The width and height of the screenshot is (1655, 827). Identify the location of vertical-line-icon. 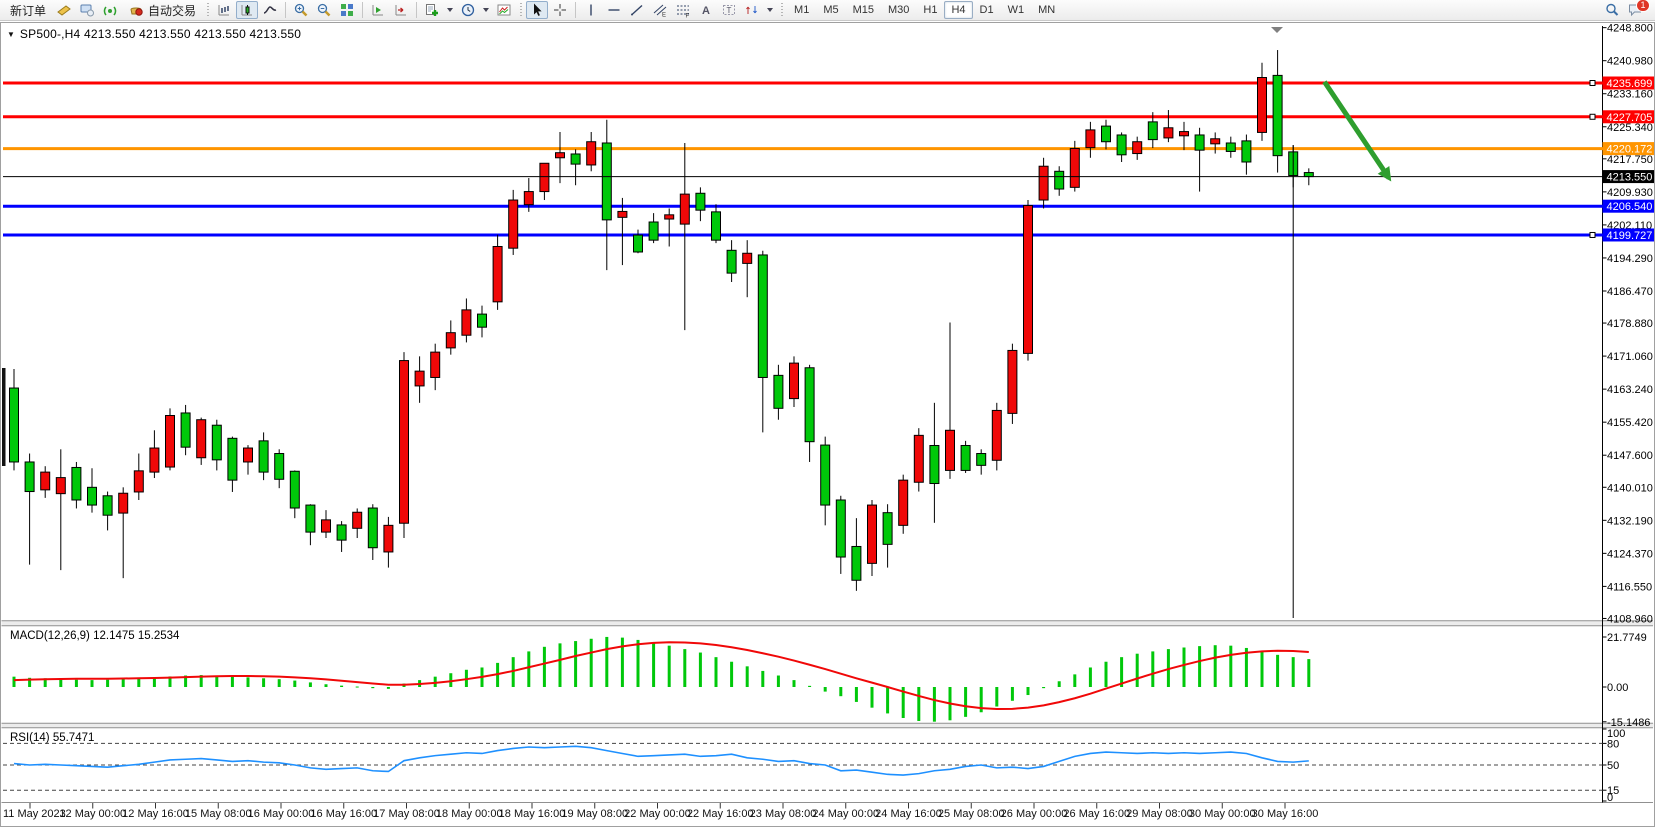
(591, 10).